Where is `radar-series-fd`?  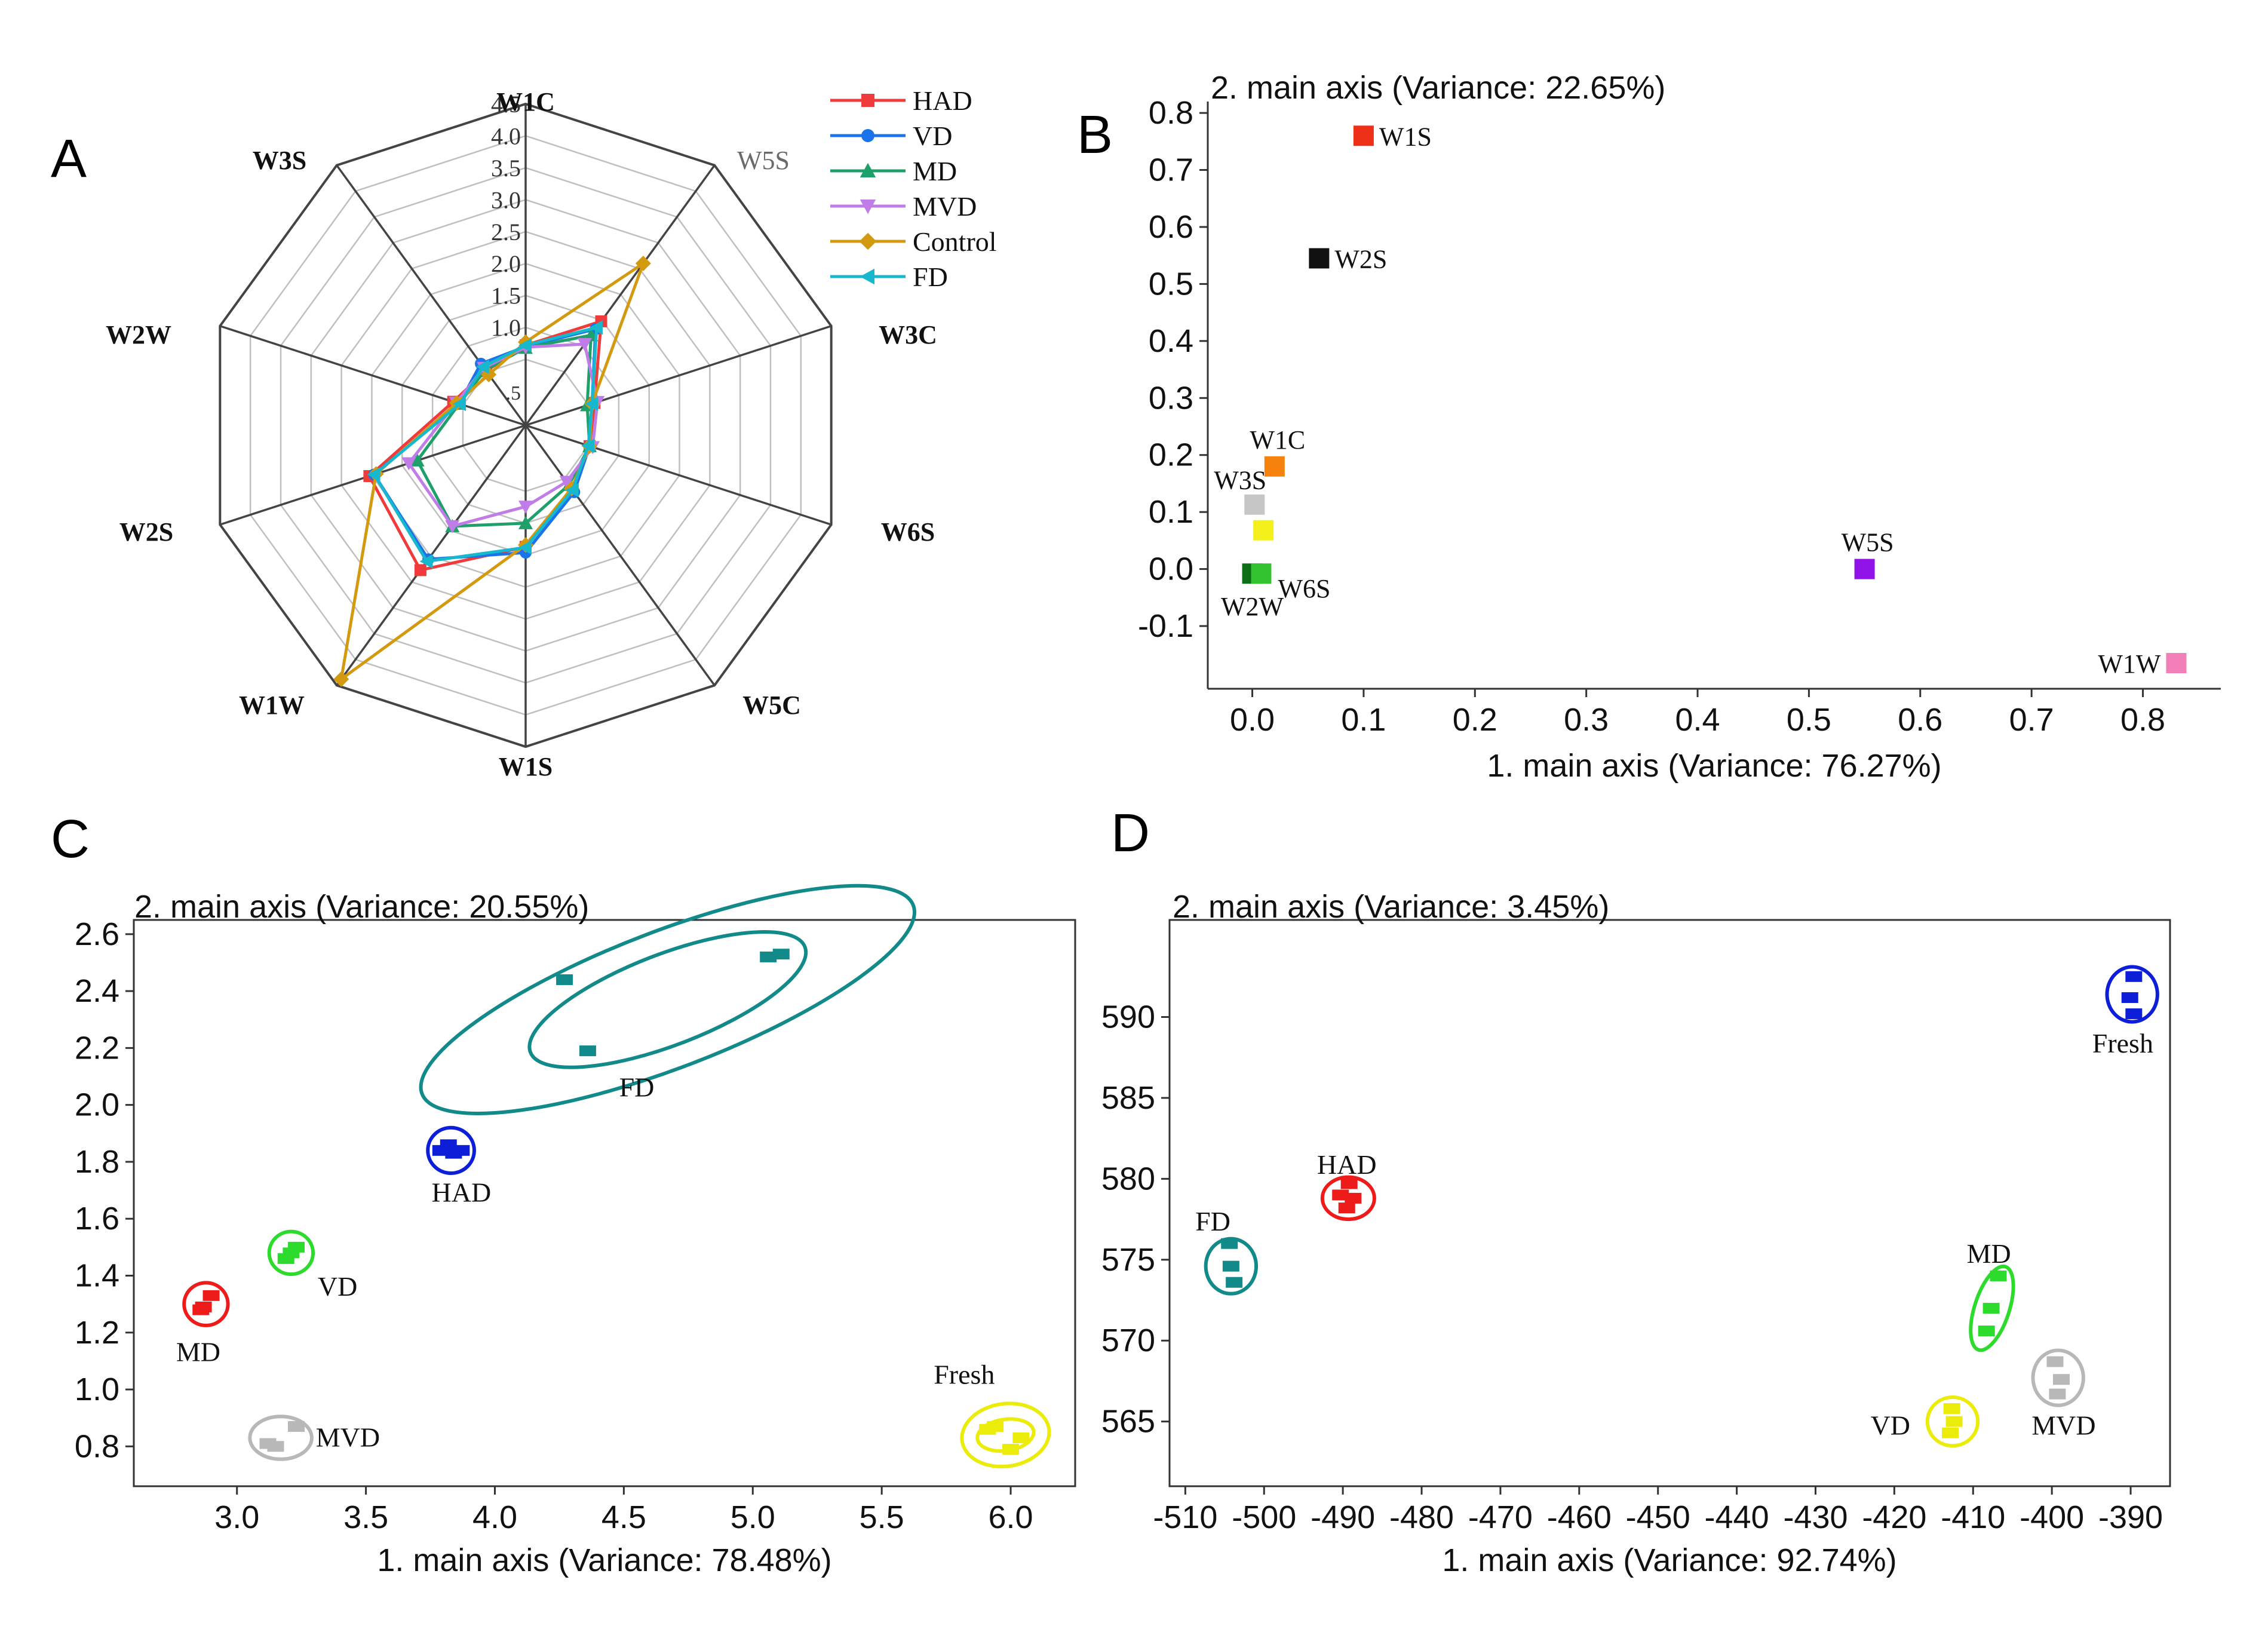
radar-series-fd is located at coordinates (485, 445).